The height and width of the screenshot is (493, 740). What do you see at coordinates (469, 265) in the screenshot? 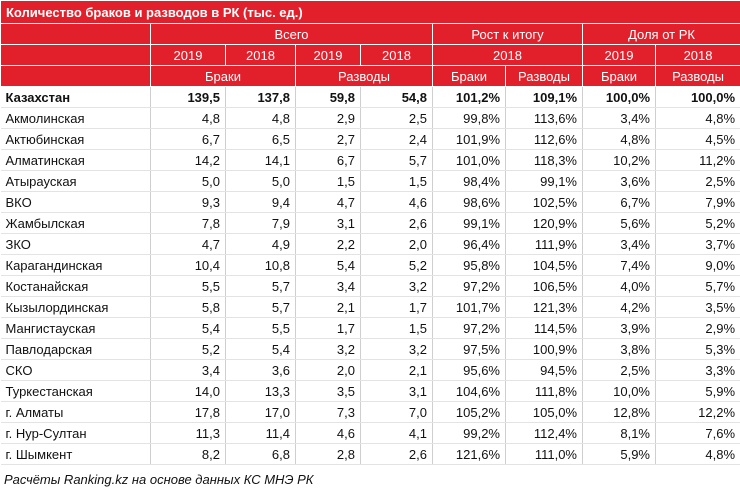
I see `value-cell: 95,8%` at bounding box center [469, 265].